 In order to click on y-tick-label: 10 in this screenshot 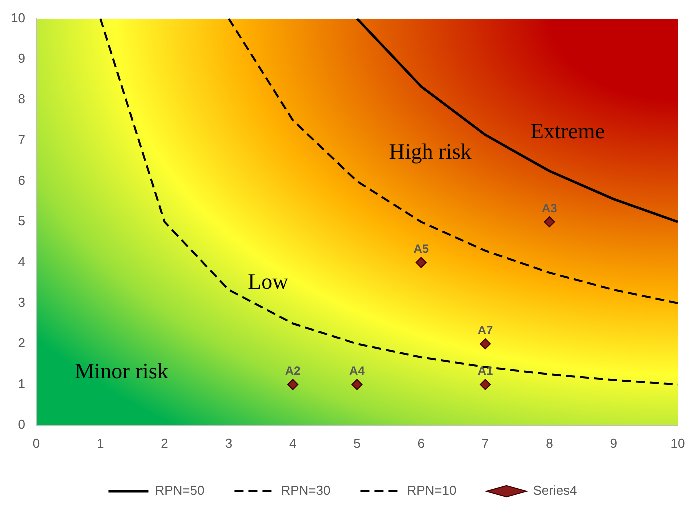, I will do `click(18, 18)`.